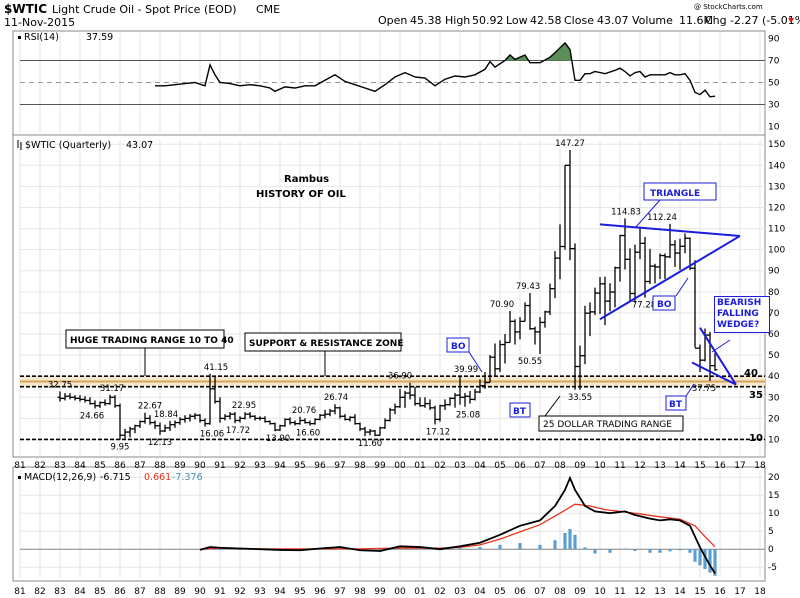 This screenshot has height=598, width=800. Describe the element at coordinates (80, 466) in the screenshot. I see `x-tick-label: 84` at that location.